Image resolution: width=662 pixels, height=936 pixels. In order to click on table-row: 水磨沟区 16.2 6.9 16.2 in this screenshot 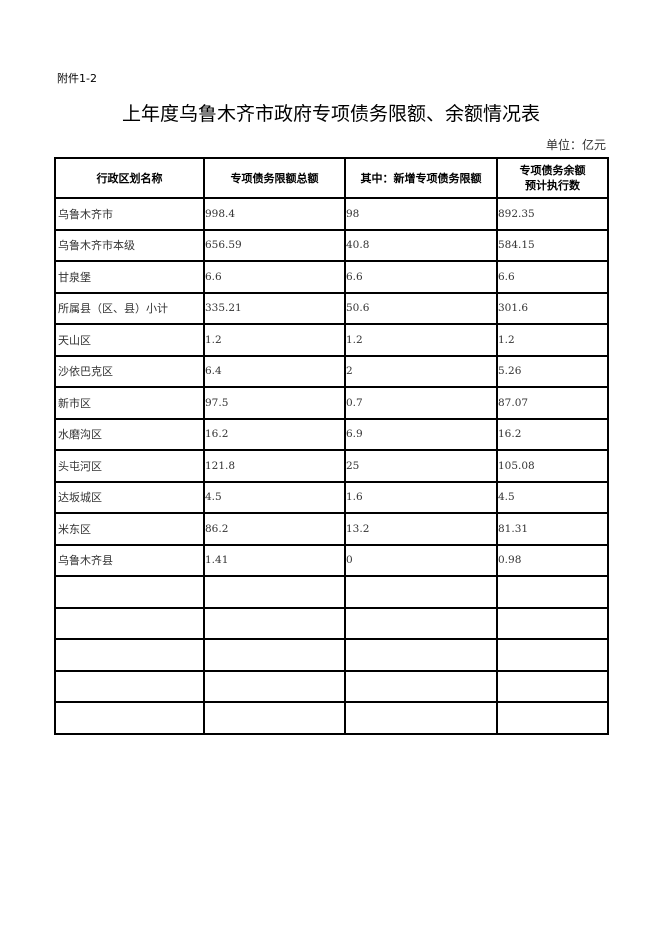, I will do `click(331, 434)`.